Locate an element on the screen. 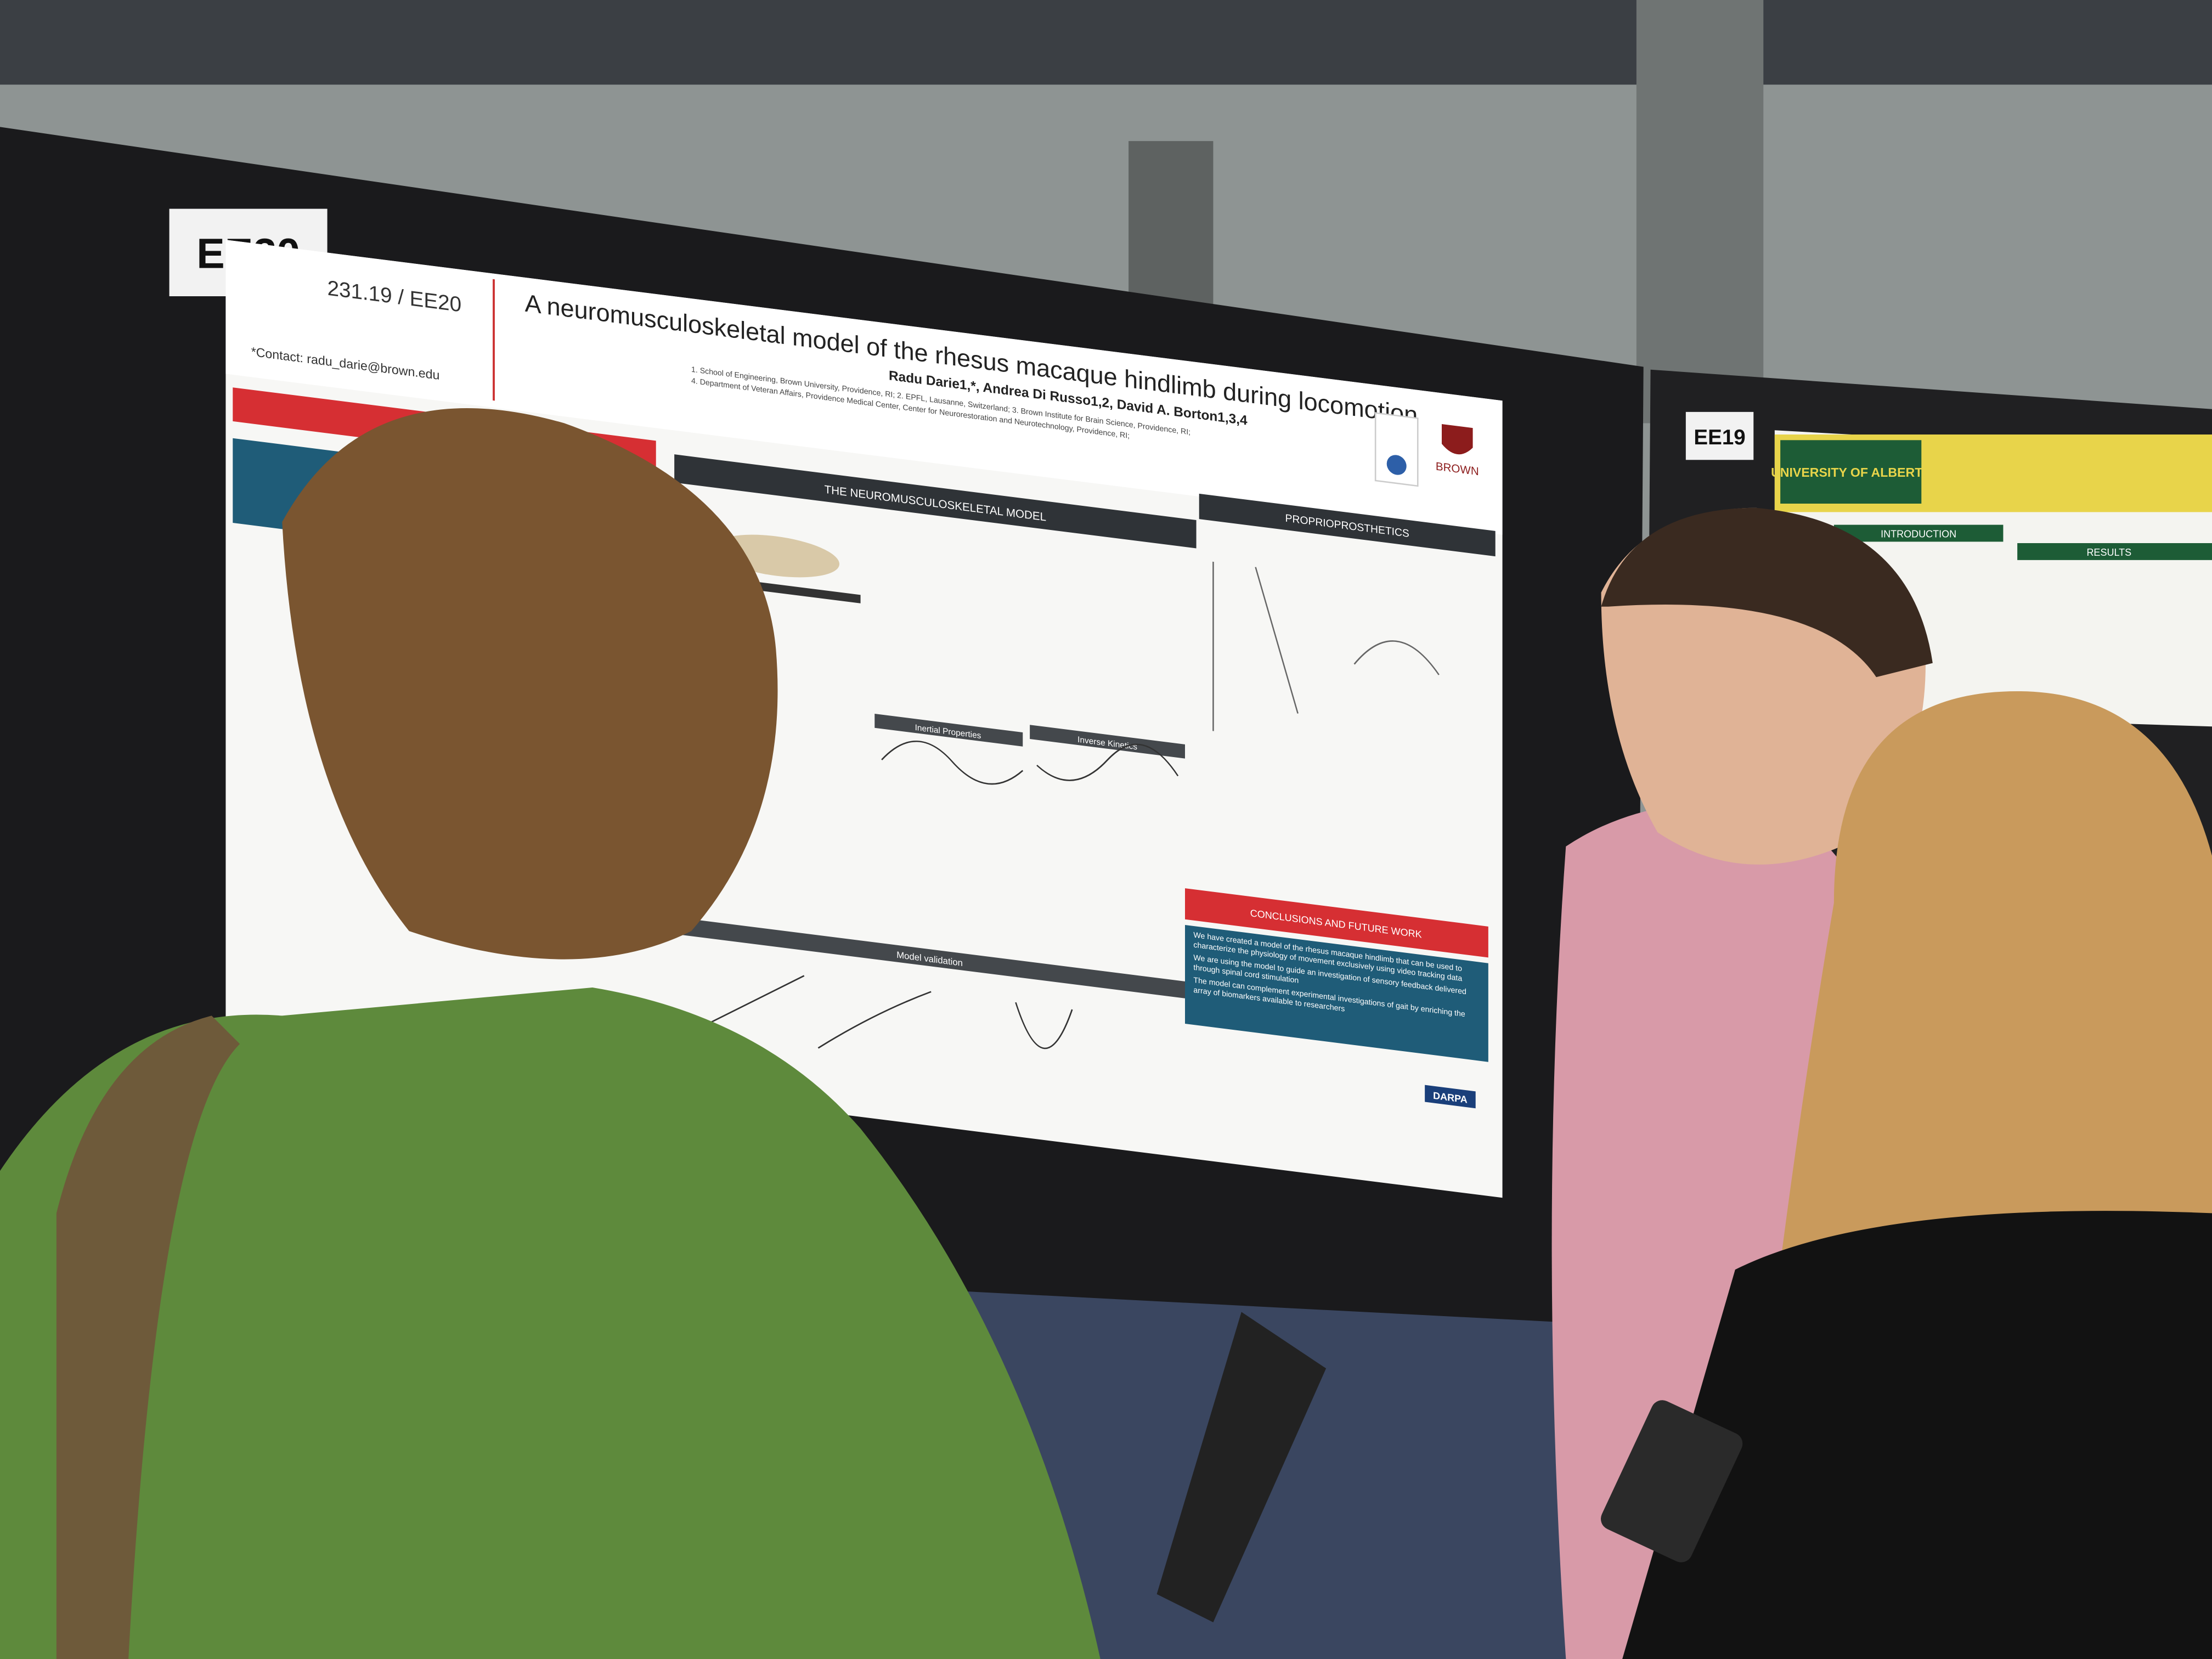 Image resolution: width=2212 pixels, height=1659 pixels. poster-header is located at coordinates (864, 387).